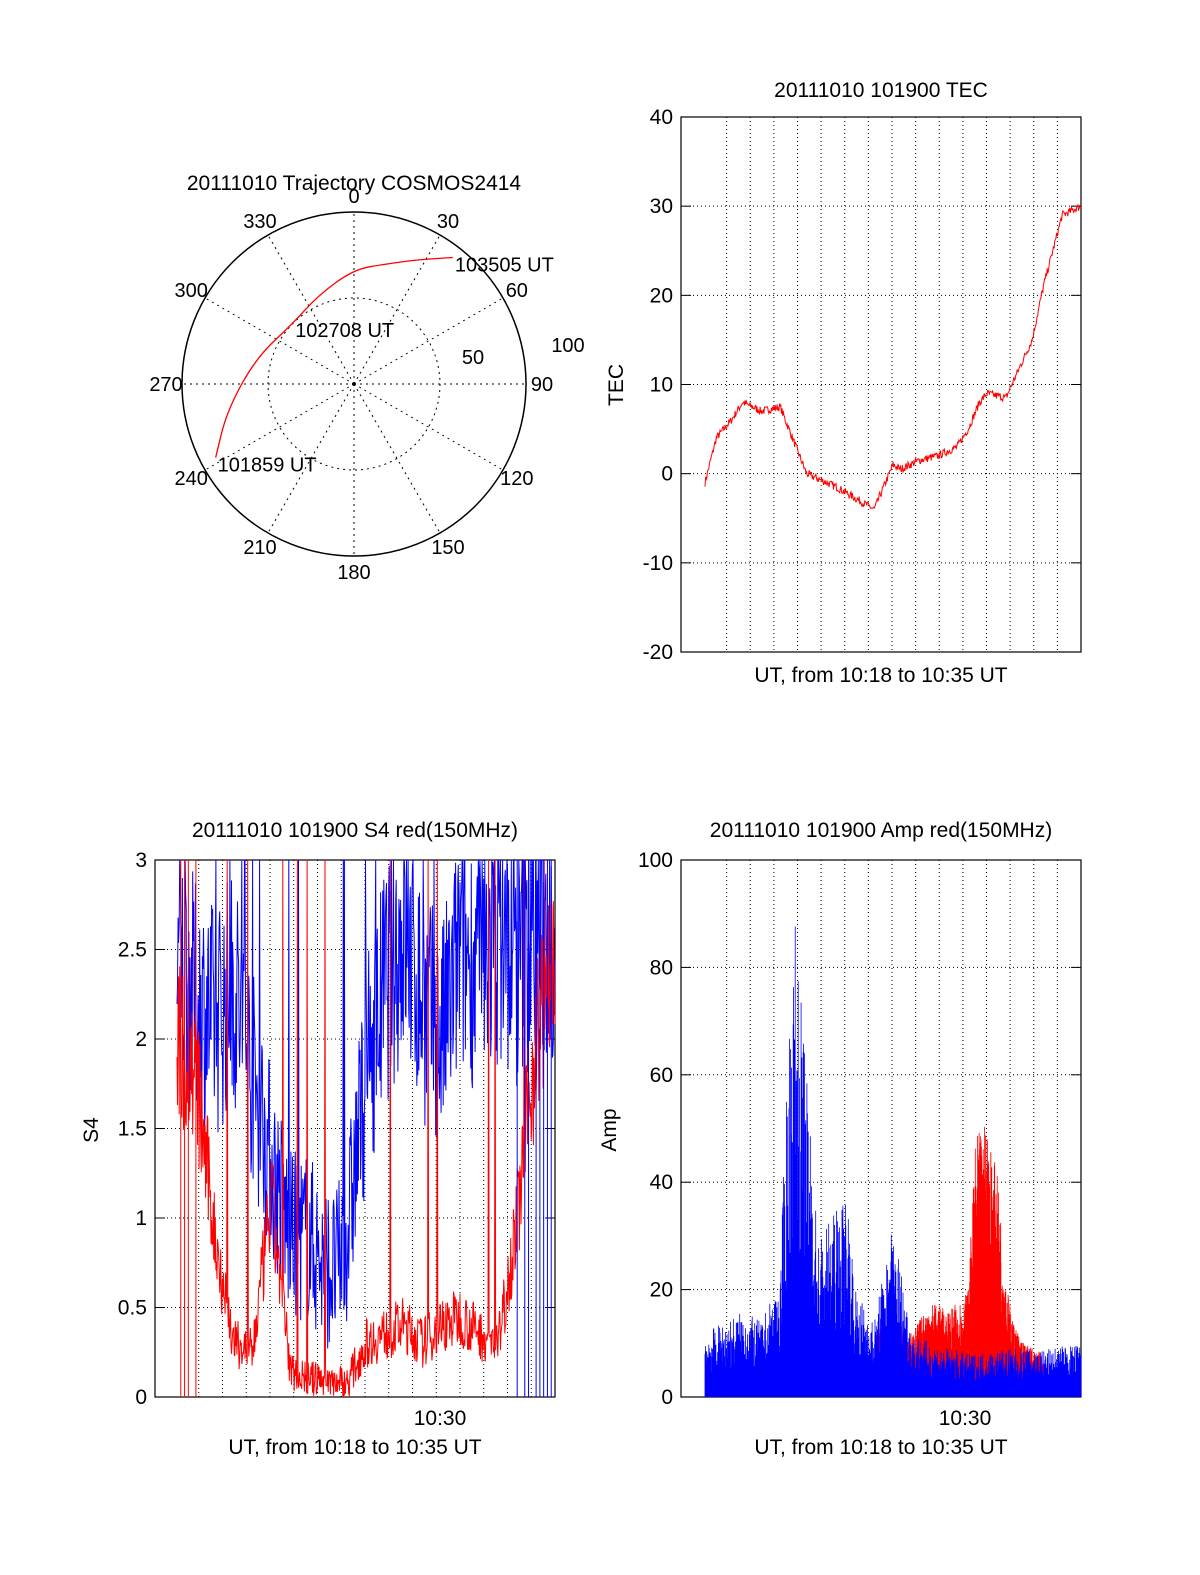 This screenshot has width=1200, height=1575. I want to click on polar-angle-label: 0, so click(353, 197).